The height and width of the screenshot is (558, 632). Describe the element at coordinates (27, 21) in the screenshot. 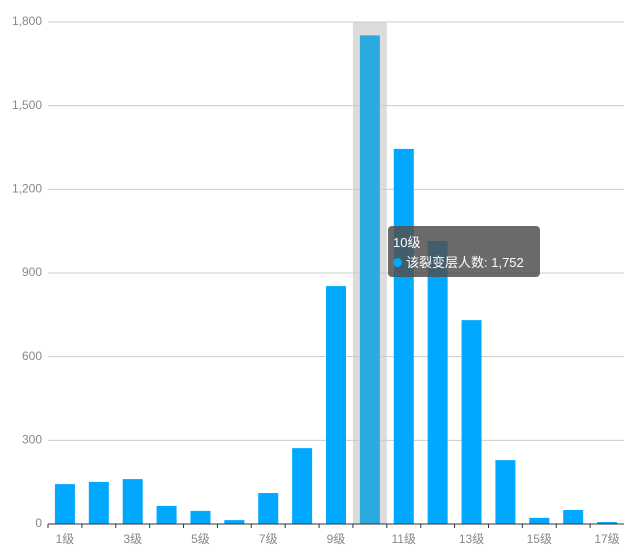

I see `y-tick-label: 1,800` at that location.